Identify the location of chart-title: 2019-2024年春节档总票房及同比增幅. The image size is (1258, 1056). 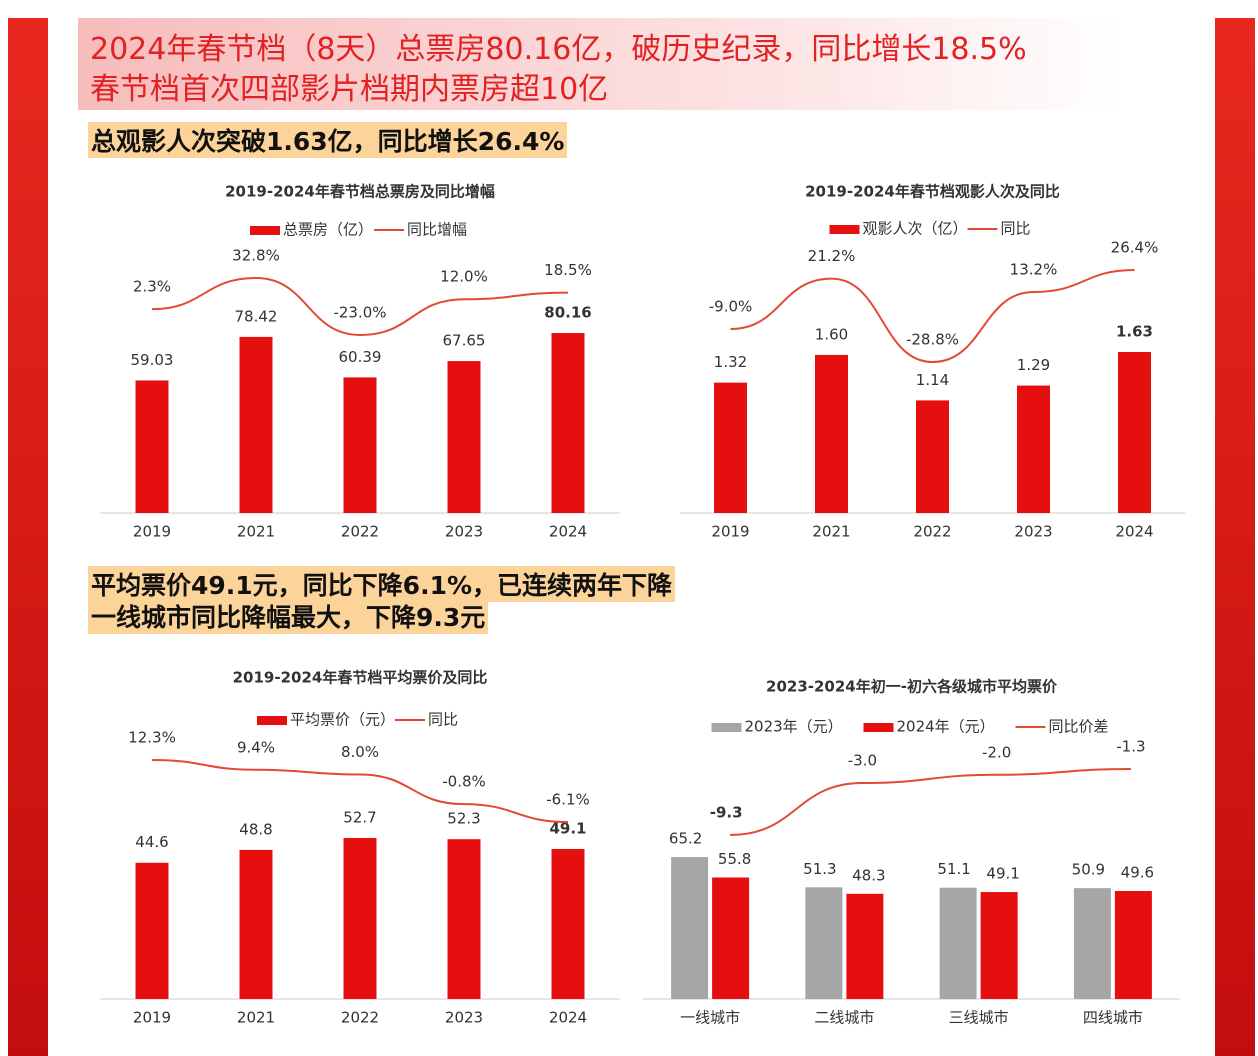
(360, 192).